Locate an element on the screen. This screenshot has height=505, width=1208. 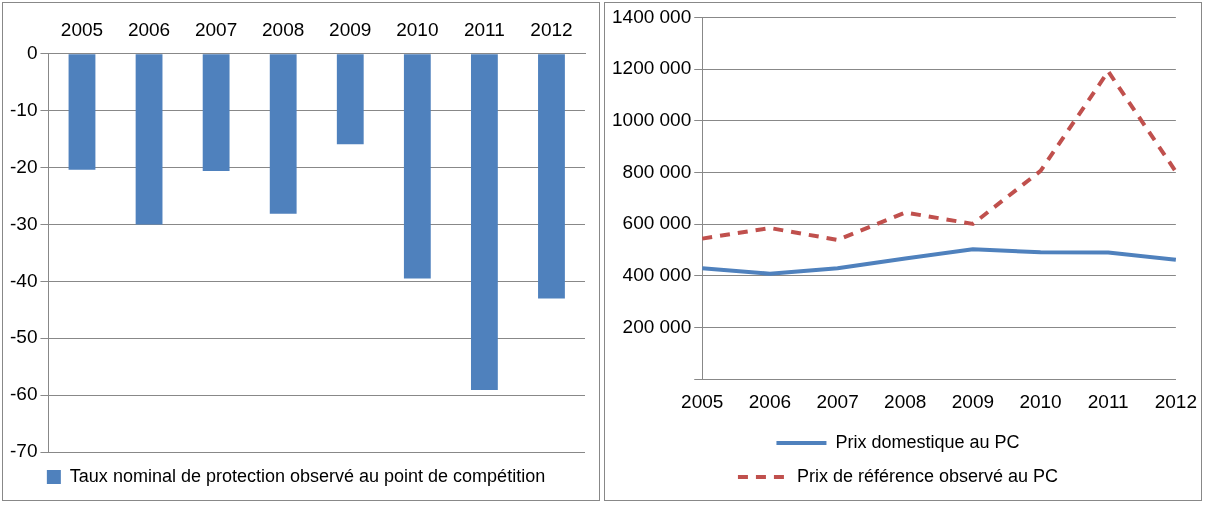
y-tick-label: -30 is located at coordinates (23, 223).